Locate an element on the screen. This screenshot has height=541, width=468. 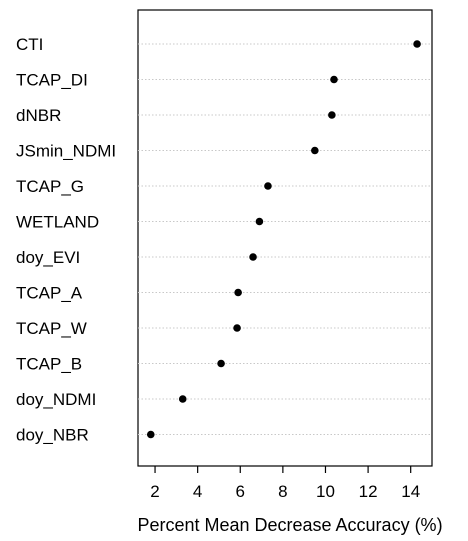
x-tick-label: 4 is located at coordinates (197, 491).